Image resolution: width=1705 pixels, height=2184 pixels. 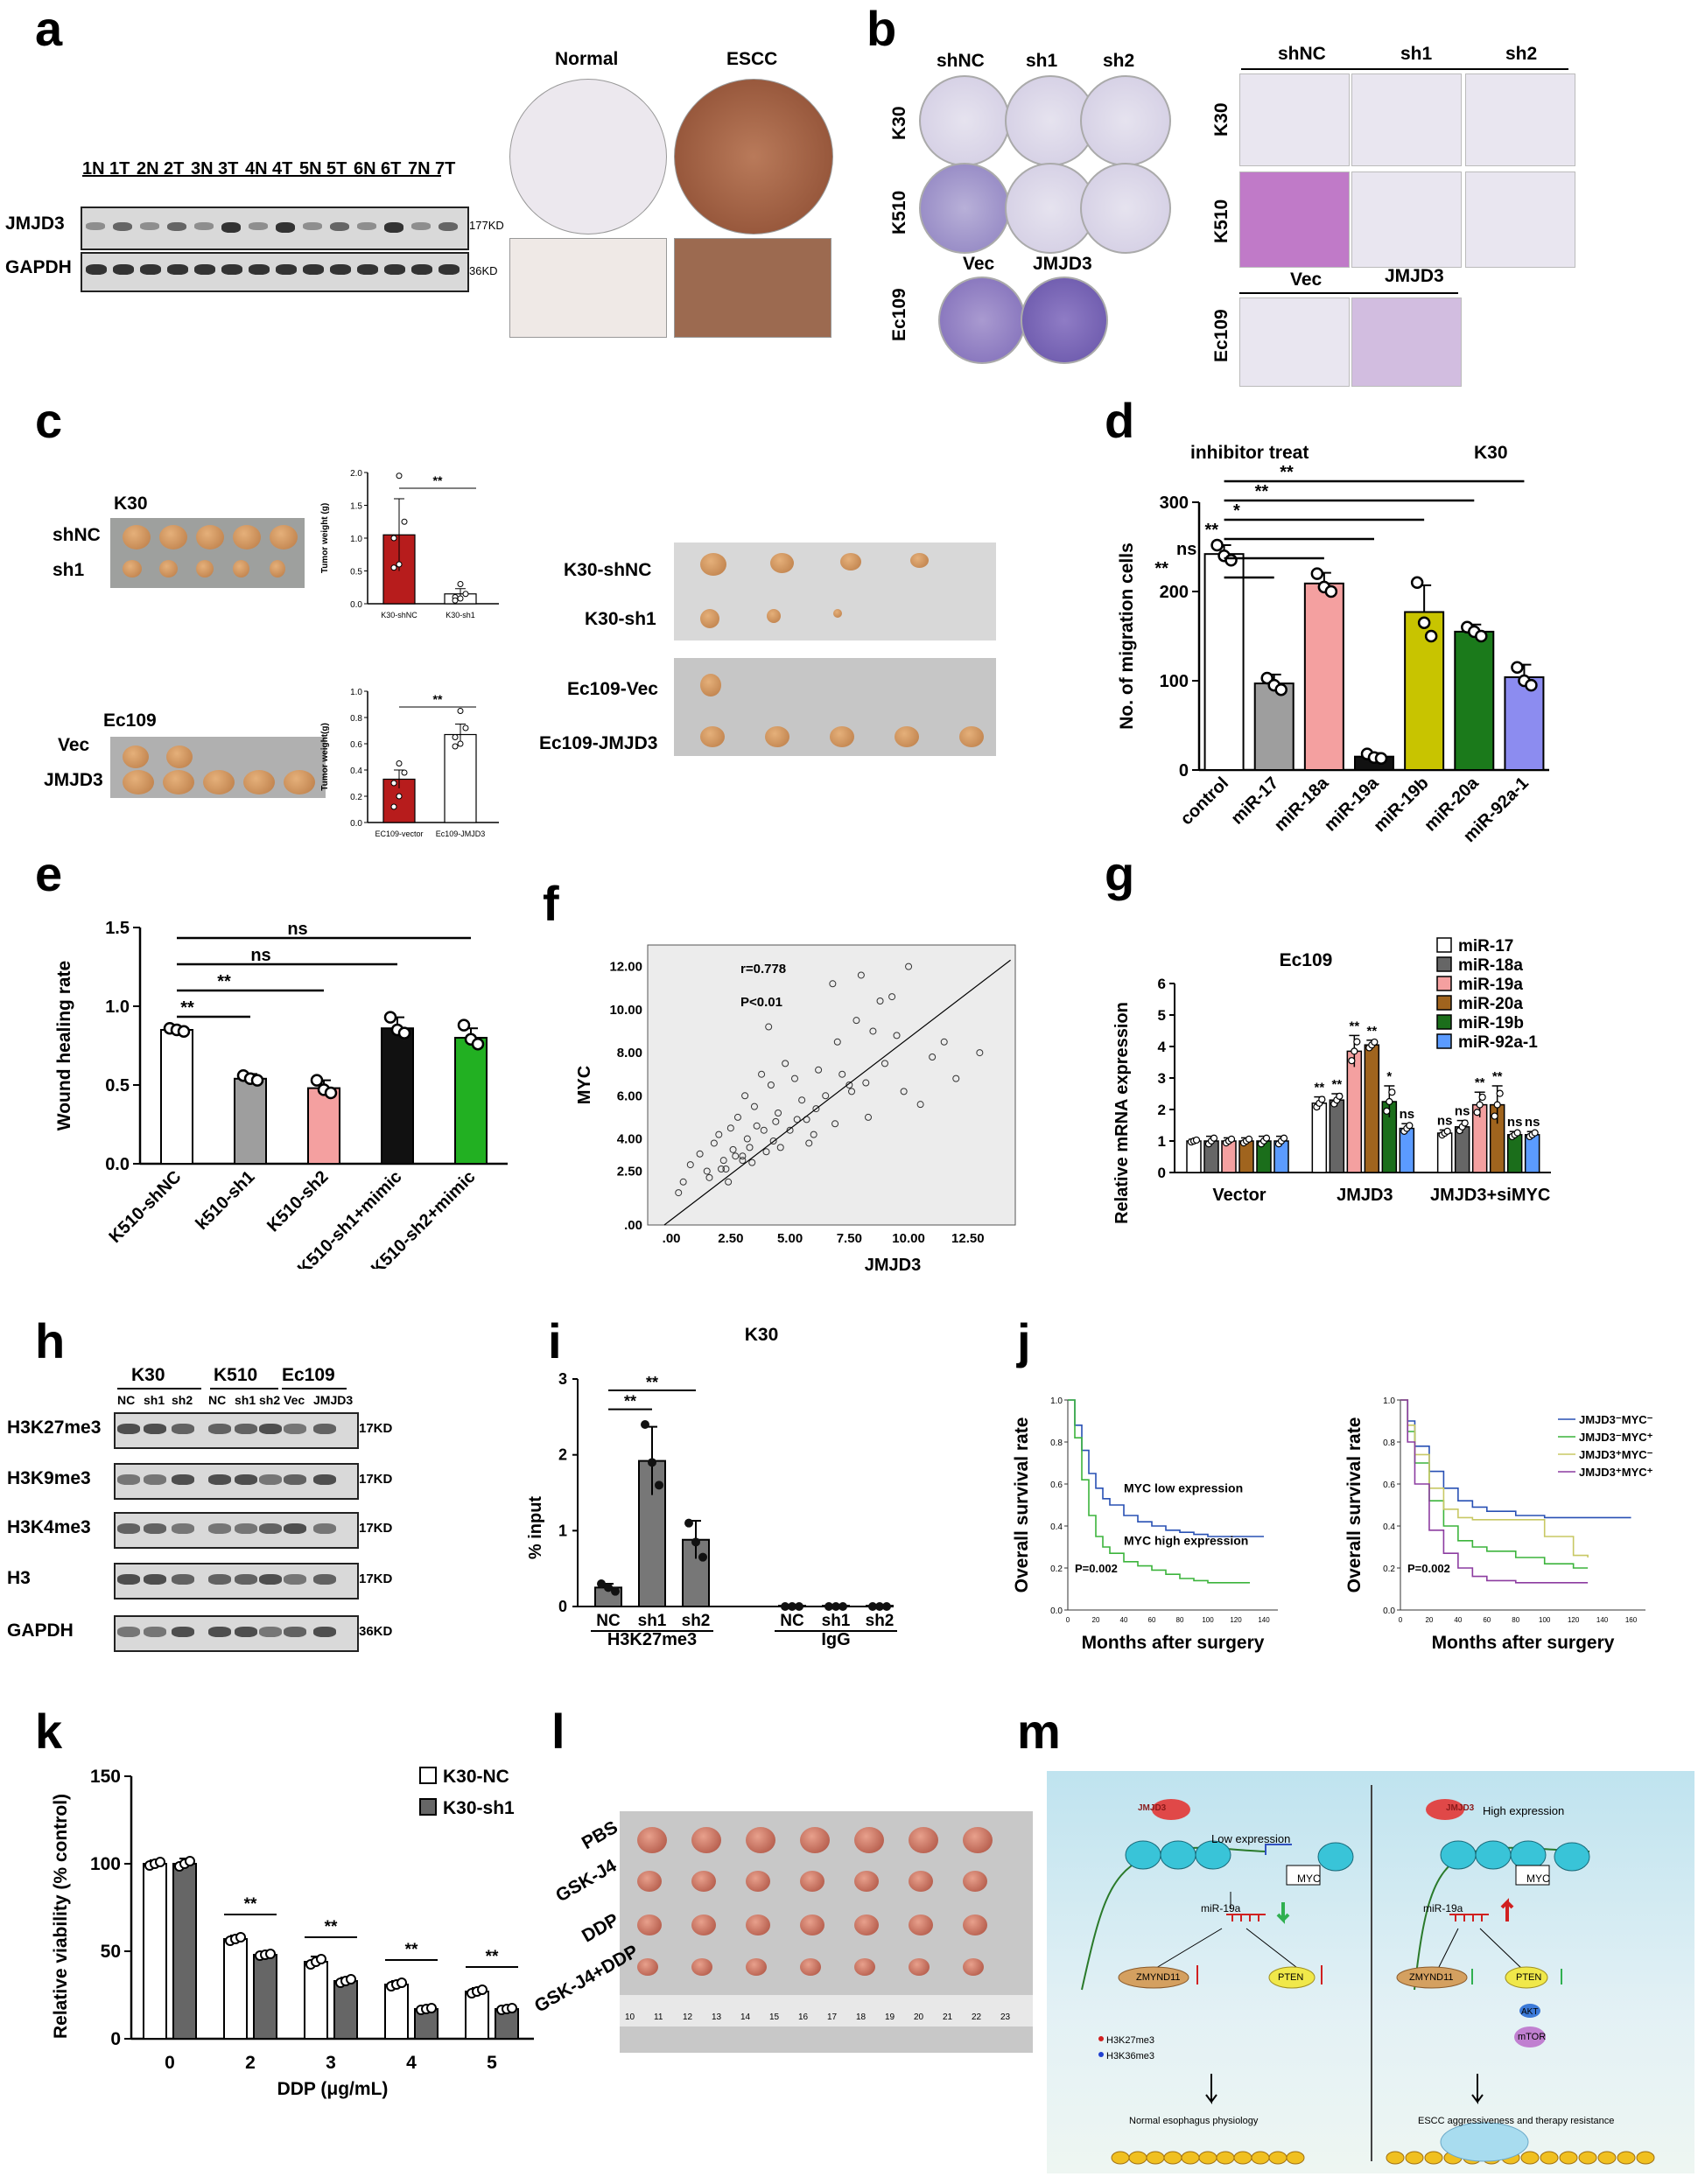 What do you see at coordinates (585, 1085) in the screenshot?
I see `y-axis-label: MYC` at bounding box center [585, 1085].